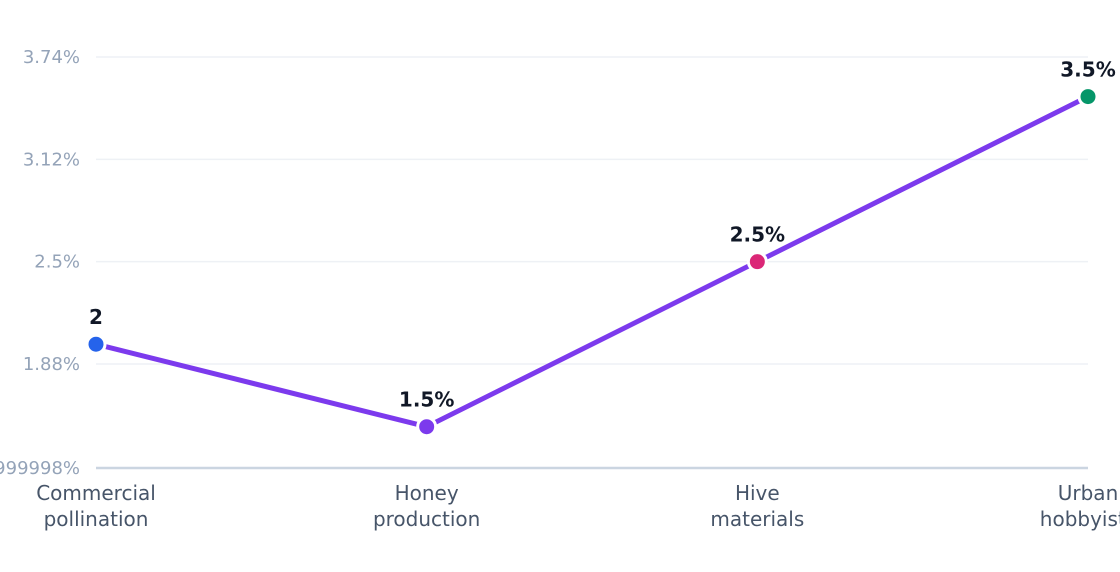 Image resolution: width=1120 pixels, height=572 pixels. I want to click on y-tick-label: 2.5%, so click(57, 262).